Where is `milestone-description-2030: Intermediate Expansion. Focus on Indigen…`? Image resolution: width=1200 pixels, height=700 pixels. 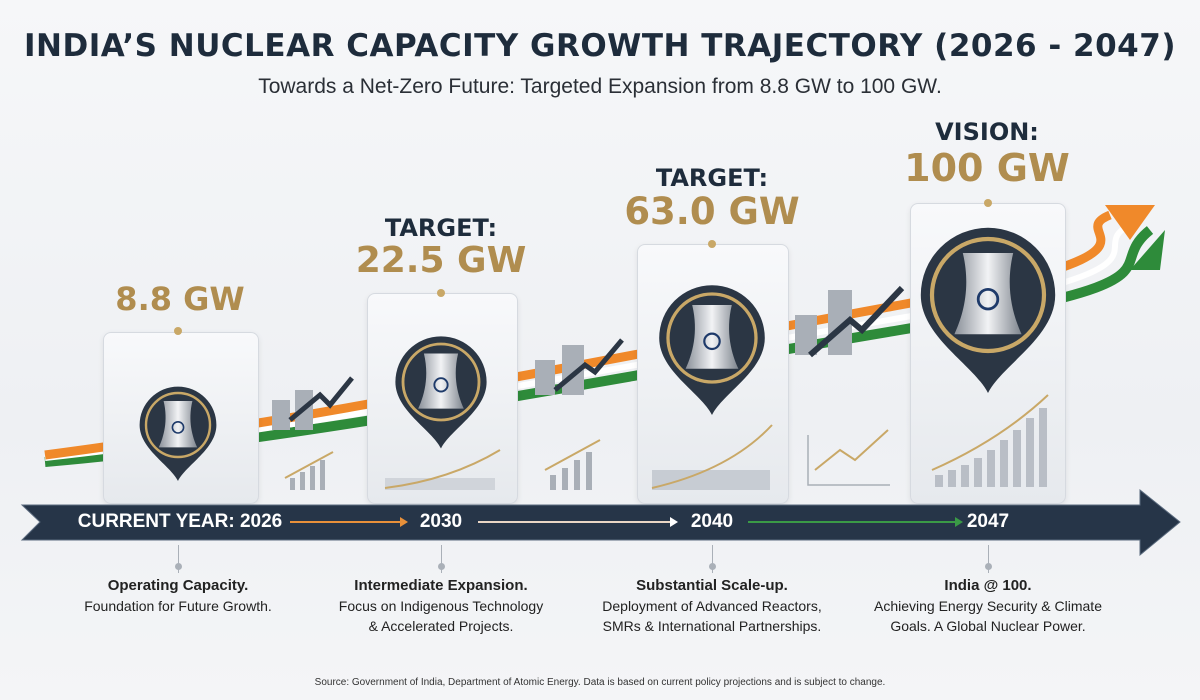 milestone-description-2030: Intermediate Expansion. Focus on Indigen… is located at coordinates (441, 606).